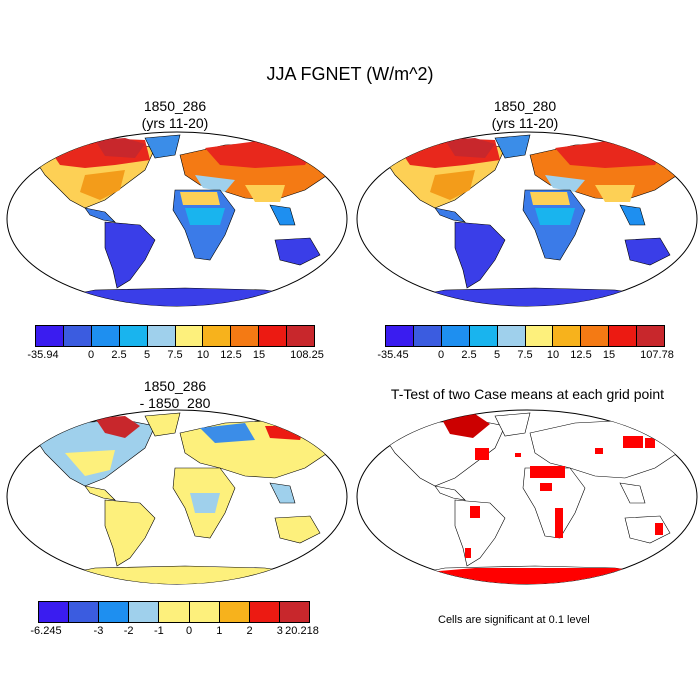 This screenshot has height=700, width=700. What do you see at coordinates (657, 355) in the screenshot?
I see `colorbar-tick-label: 107.78` at bounding box center [657, 355].